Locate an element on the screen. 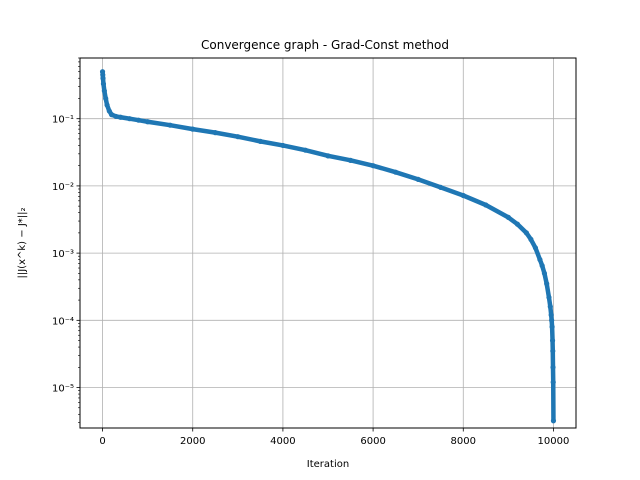  x-tick-label: 6000 is located at coordinates (372, 441).